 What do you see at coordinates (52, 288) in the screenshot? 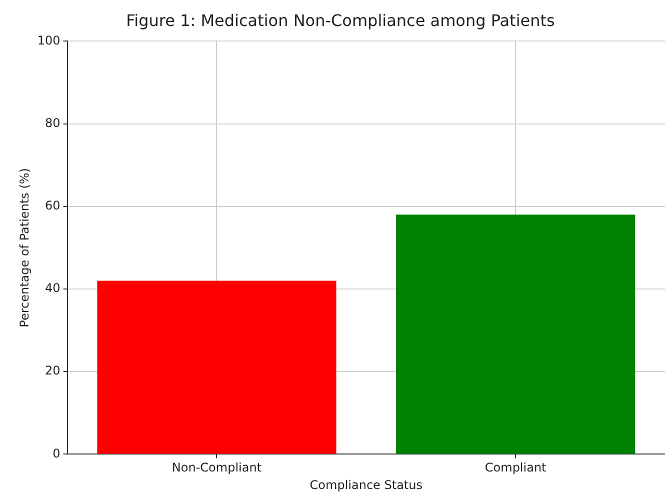
I see `y-tick-label: 40` at bounding box center [52, 288].